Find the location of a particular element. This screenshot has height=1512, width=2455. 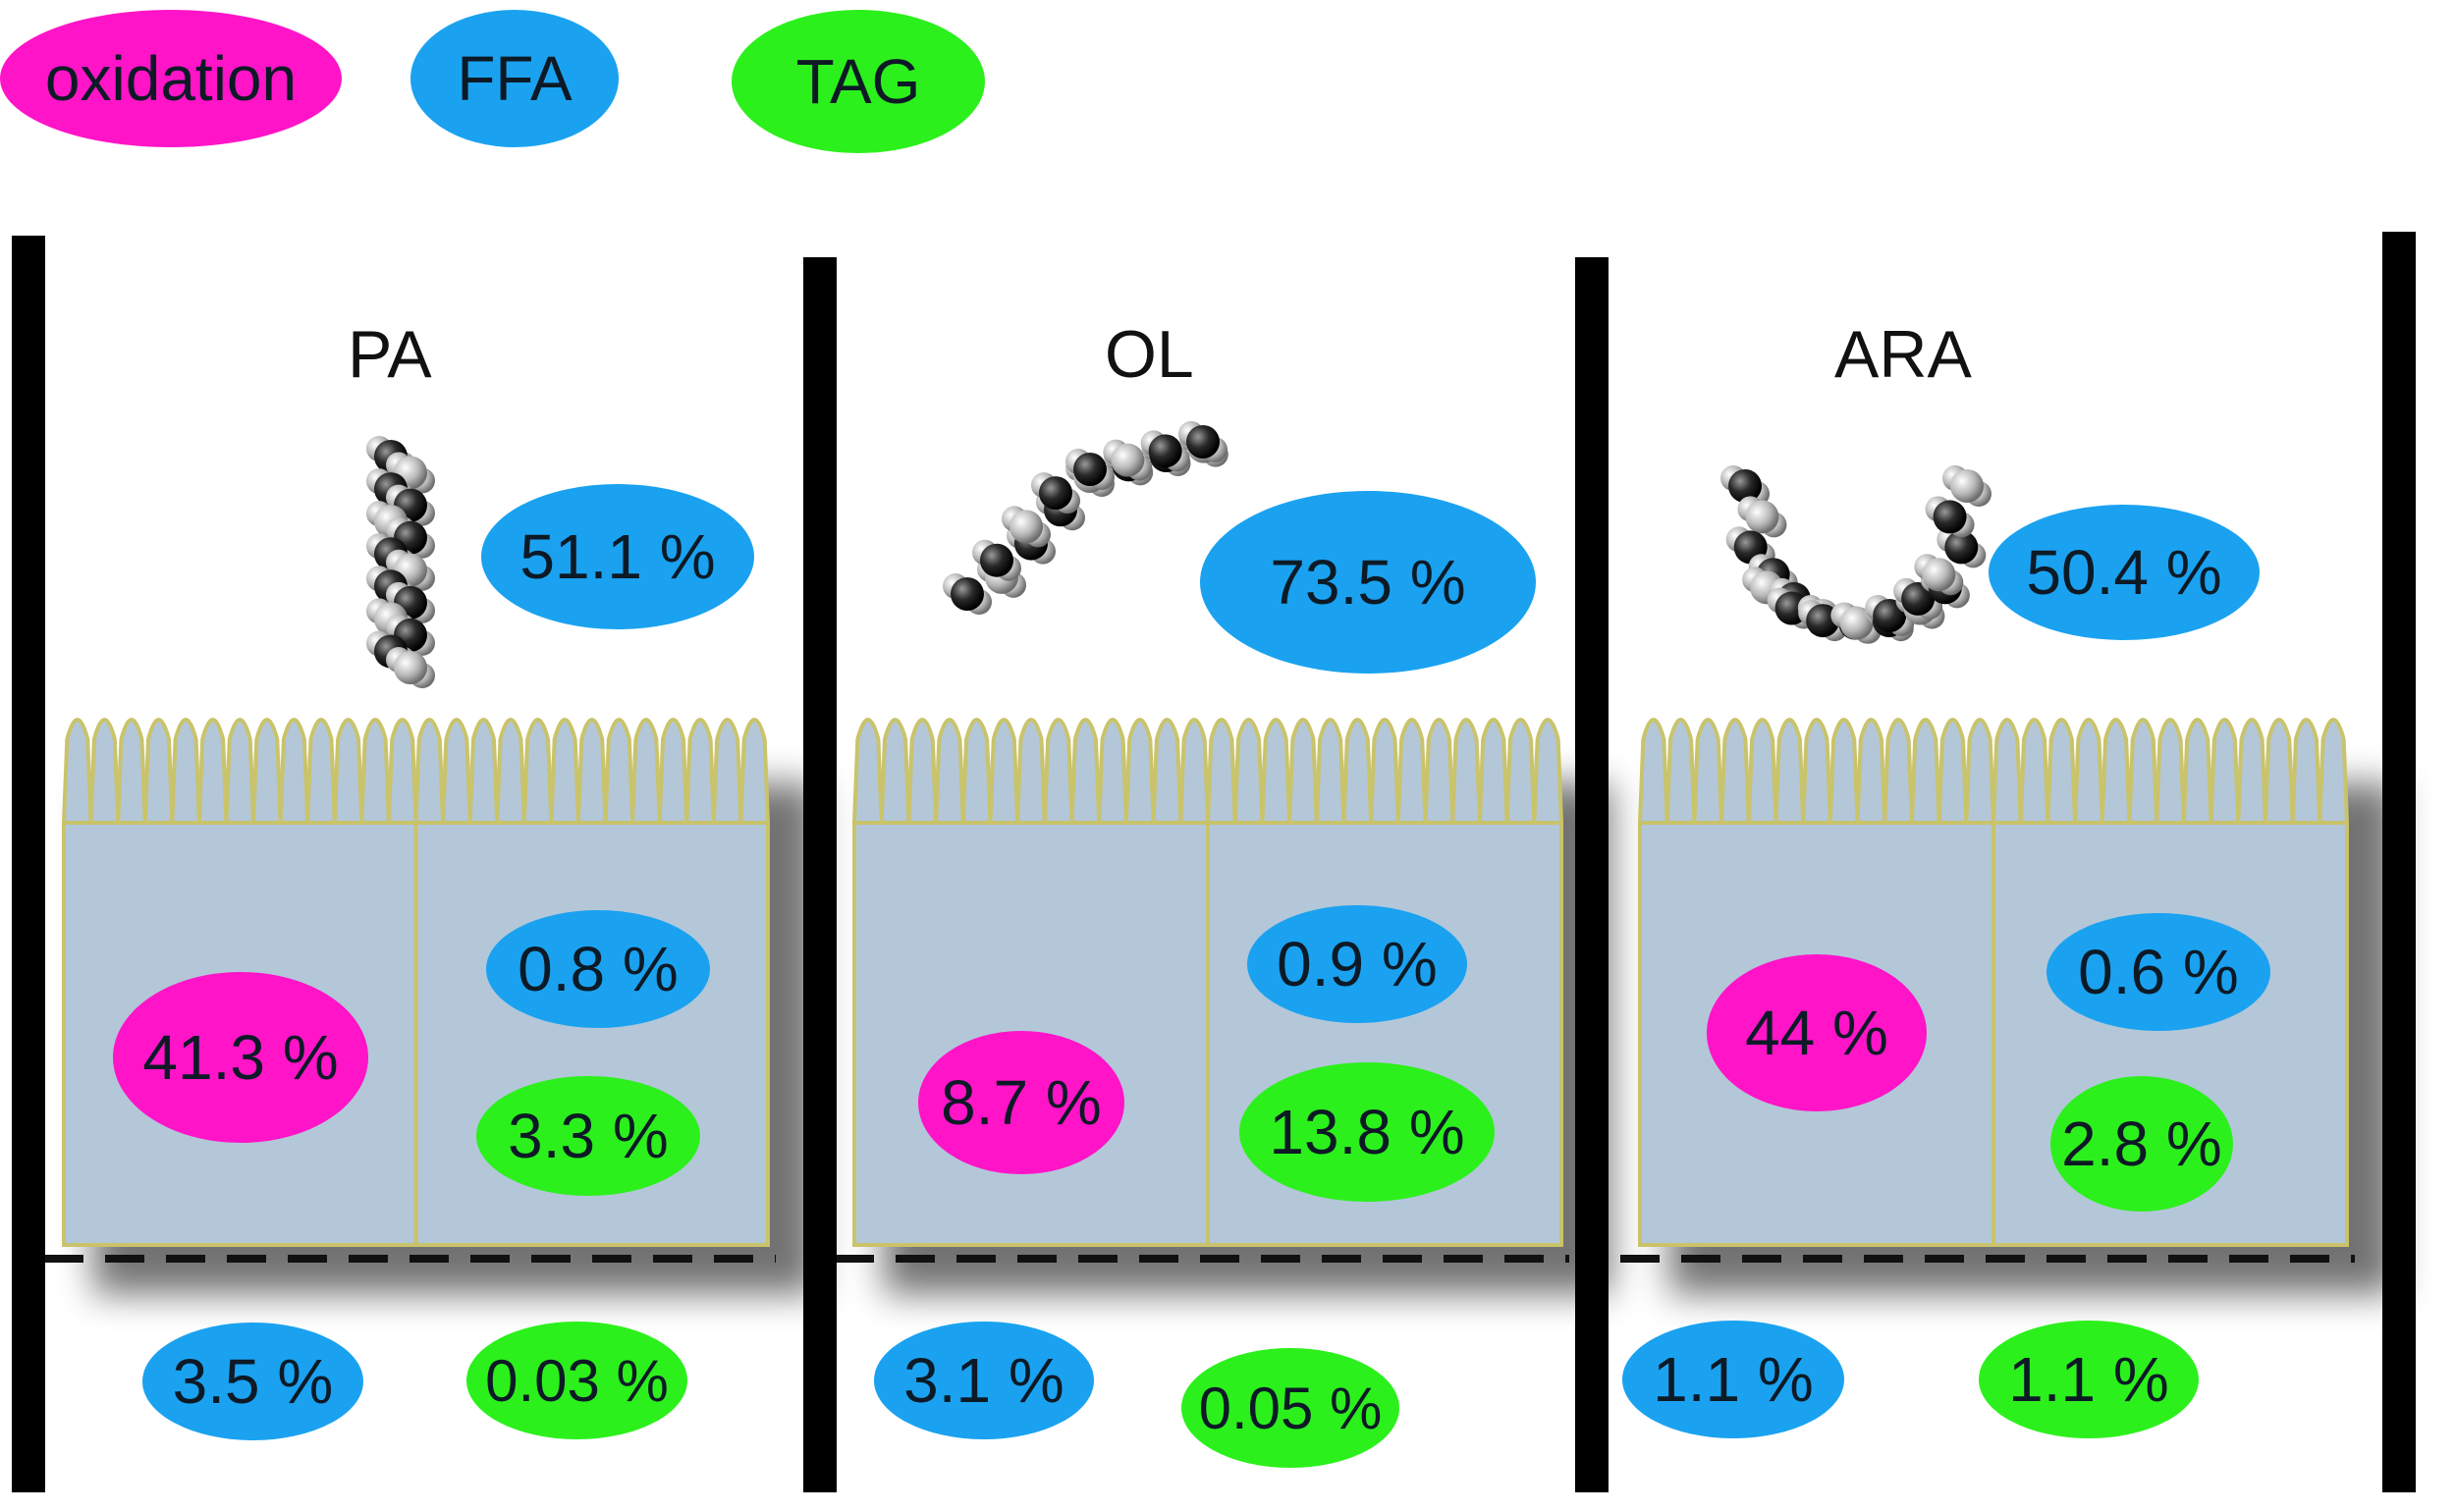

ara-cell-ffa: 0.6 % is located at coordinates (2158, 972).